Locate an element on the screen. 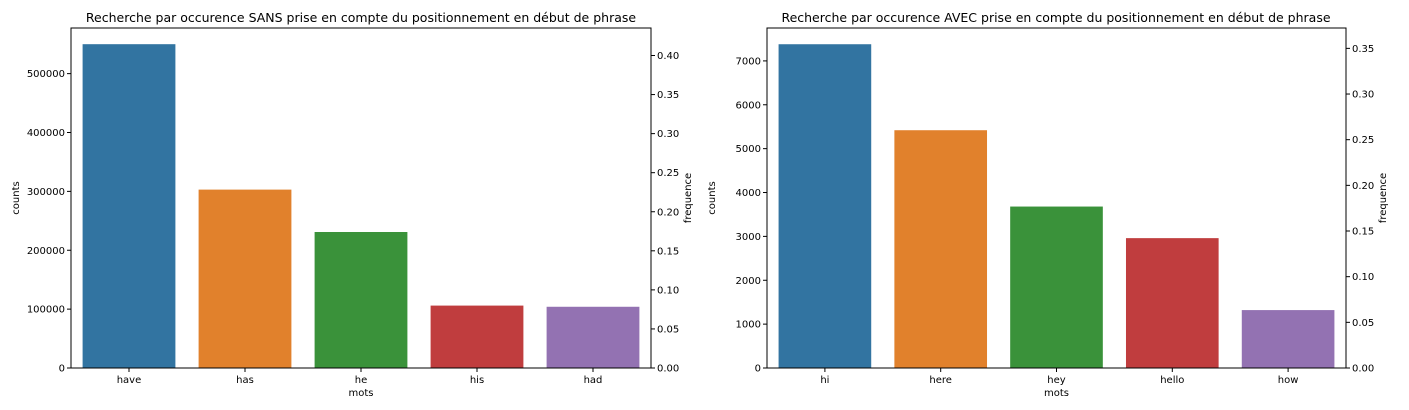  x-tick-label: had is located at coordinates (593, 380).